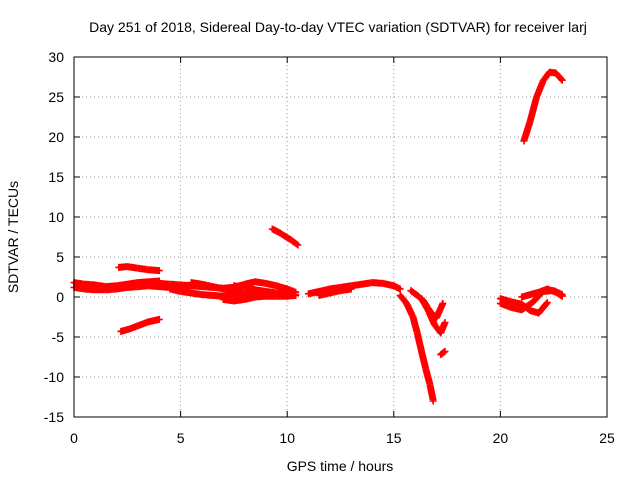 The height and width of the screenshot is (480, 640). What do you see at coordinates (287, 438) in the screenshot?
I see `x-tick-label: 10` at bounding box center [287, 438].